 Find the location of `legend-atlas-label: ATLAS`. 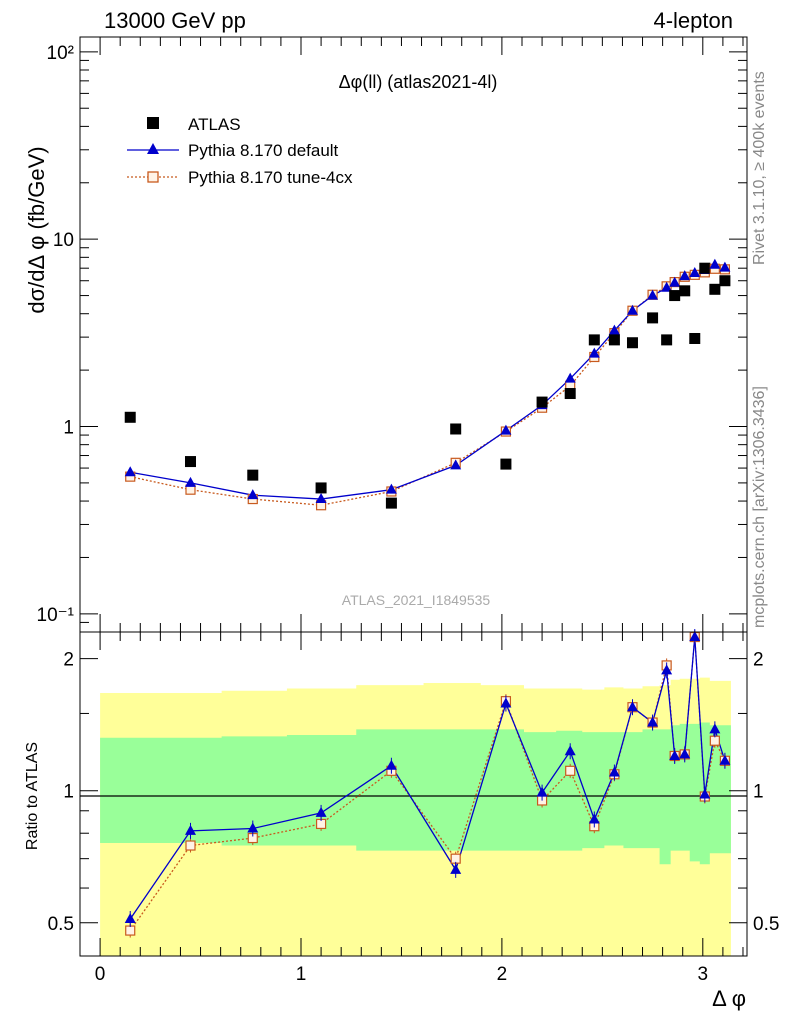

legend-atlas-label: ATLAS is located at coordinates (214, 124).